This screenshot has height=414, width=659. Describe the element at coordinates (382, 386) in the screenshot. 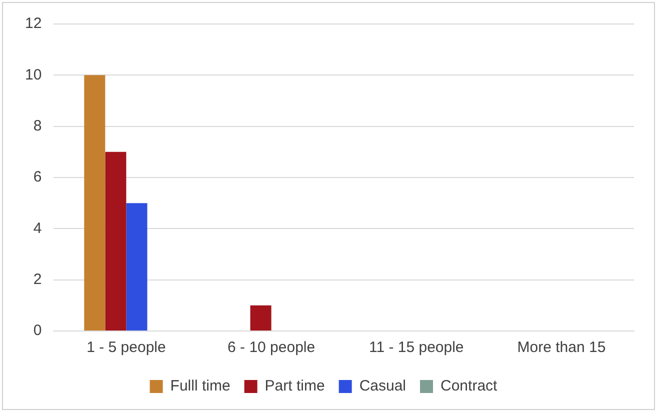

I see `legend-label: Casual` at that location.